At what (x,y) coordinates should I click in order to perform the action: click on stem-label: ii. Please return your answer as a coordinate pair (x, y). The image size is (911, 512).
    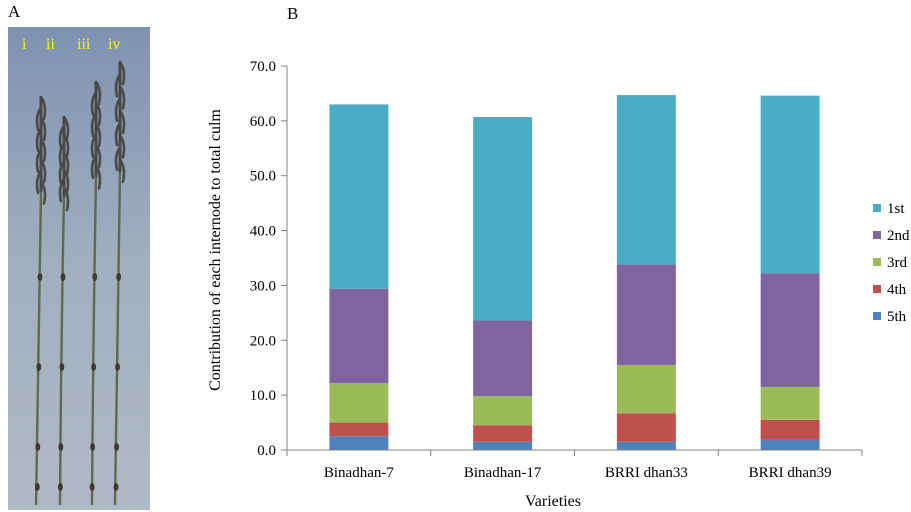
    Looking at the image, I should click on (50, 44).